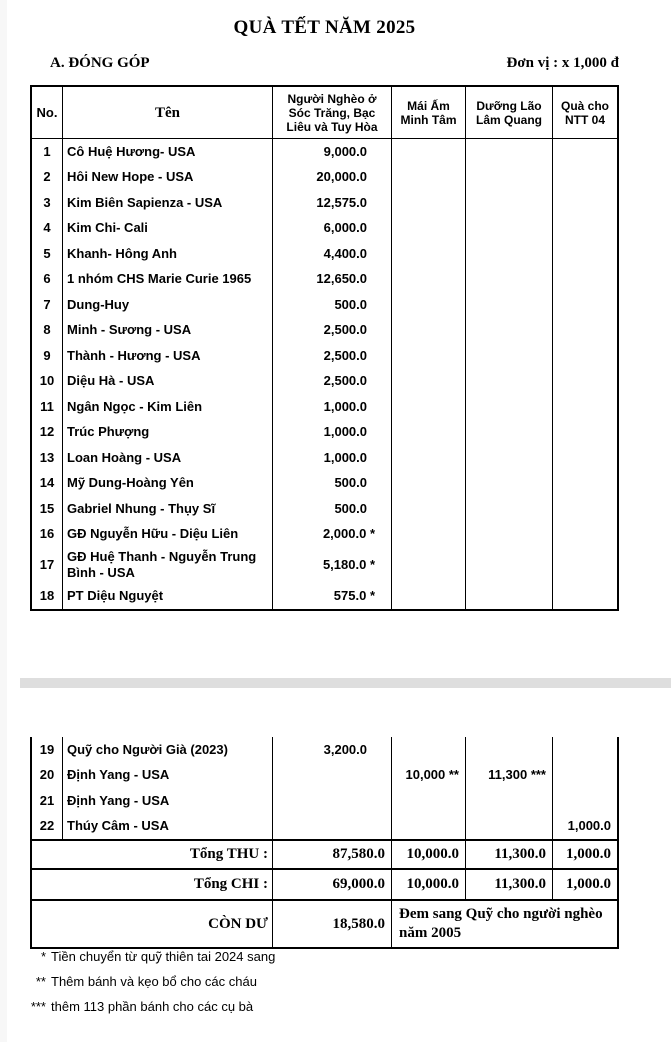 The image size is (671, 1042). I want to click on table-row: 12 Trúc Phượng 1,000.0, so click(324, 432).